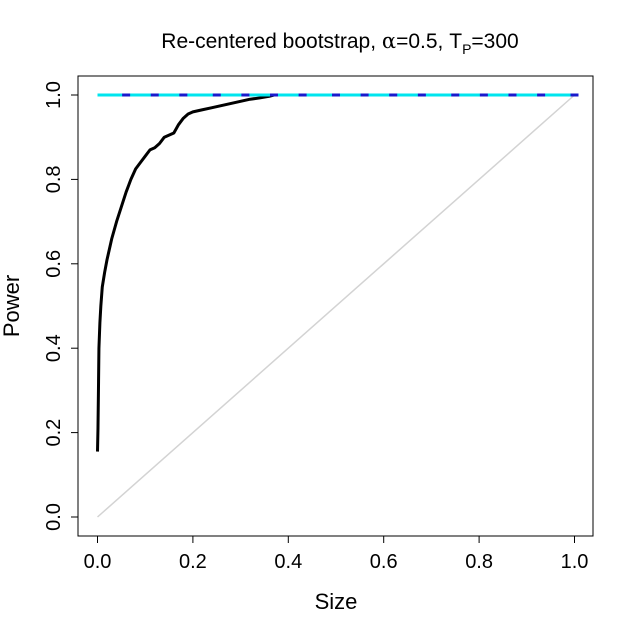 This screenshot has width=634, height=633. I want to click on x-tick-label: 0.4, so click(288, 562).